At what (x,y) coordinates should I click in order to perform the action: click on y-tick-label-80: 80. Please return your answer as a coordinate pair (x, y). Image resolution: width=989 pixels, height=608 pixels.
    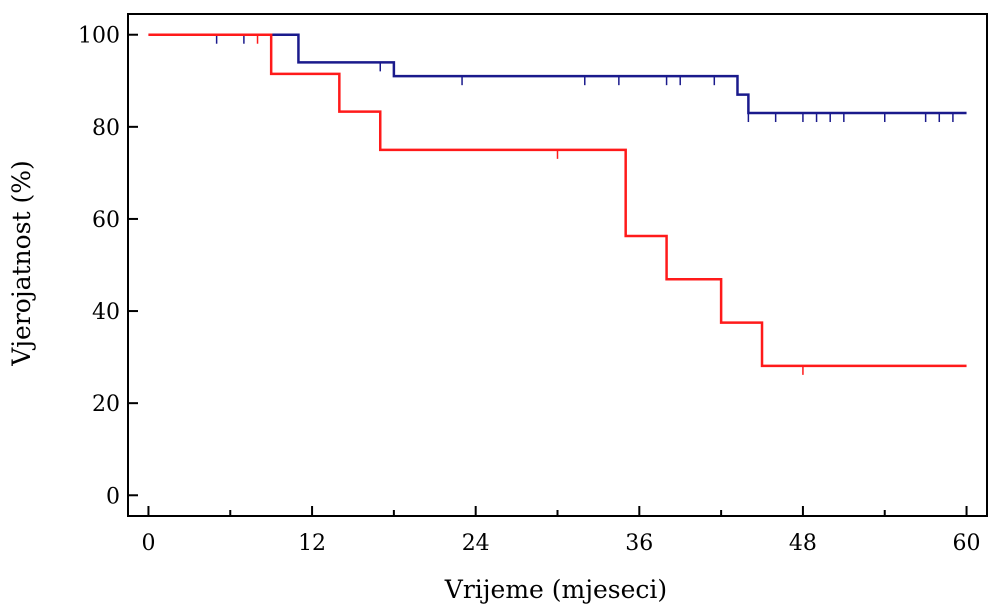
    Looking at the image, I should click on (106, 128).